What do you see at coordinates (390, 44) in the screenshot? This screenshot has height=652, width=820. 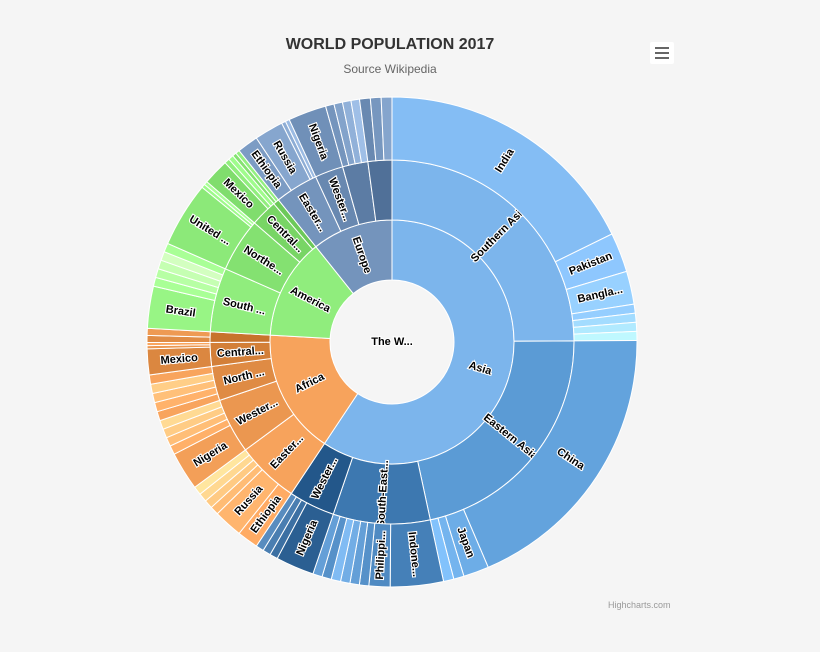 I see `chart-title: WORLD POPULATION 2017` at bounding box center [390, 44].